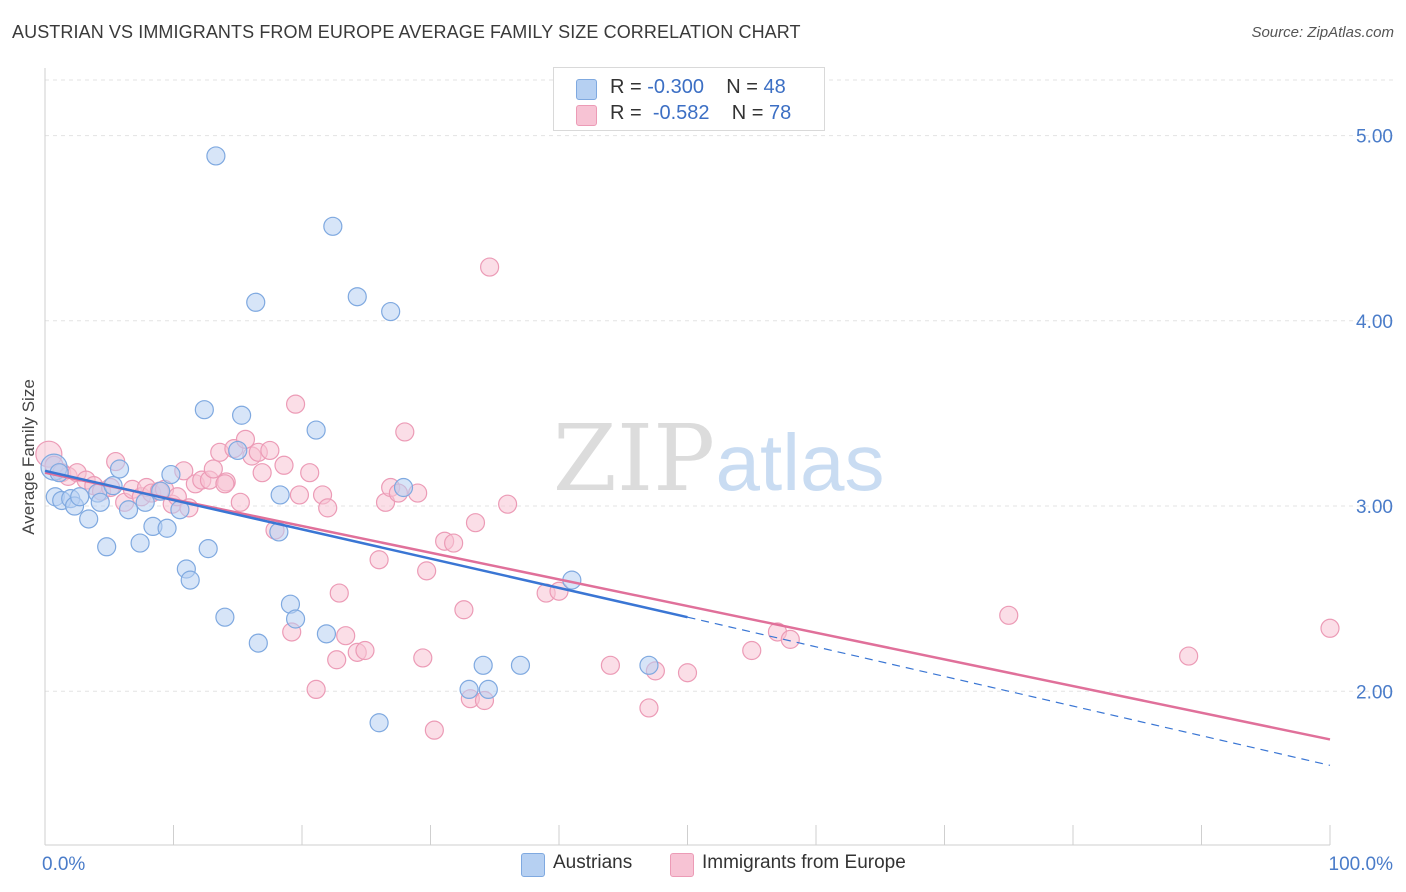 The width and height of the screenshot is (1406, 892). I want to click on trend-austrians-extension, so click(1009, 691).